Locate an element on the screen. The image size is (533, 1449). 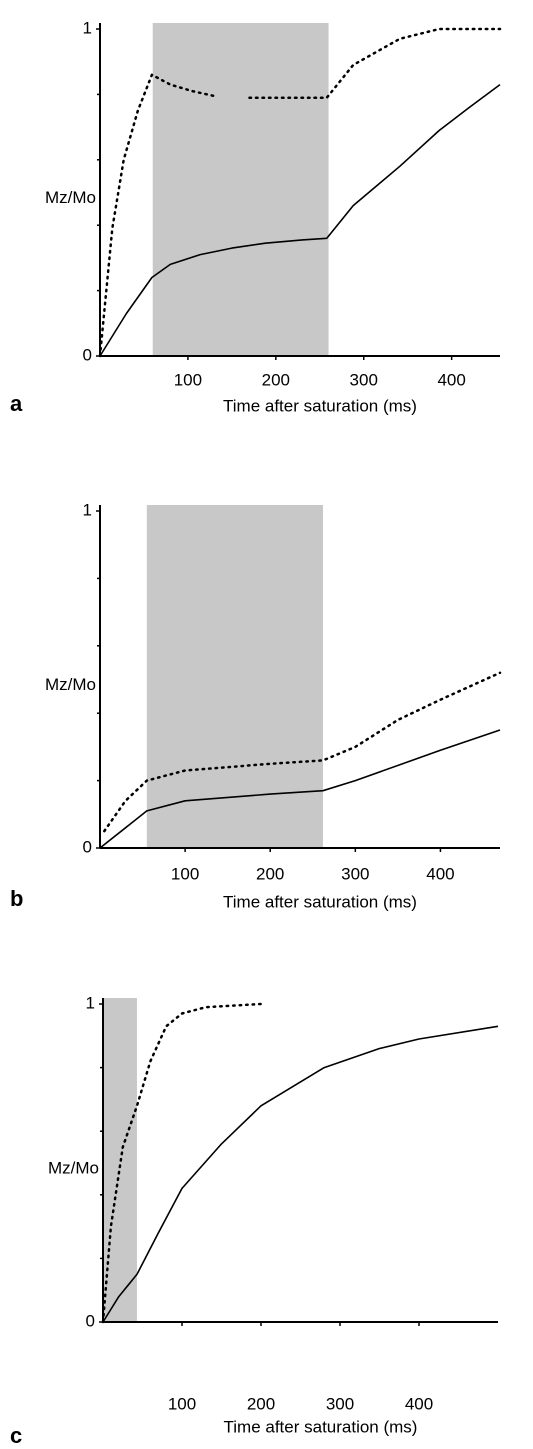
panel-letter: a is located at coordinates (16, 403).